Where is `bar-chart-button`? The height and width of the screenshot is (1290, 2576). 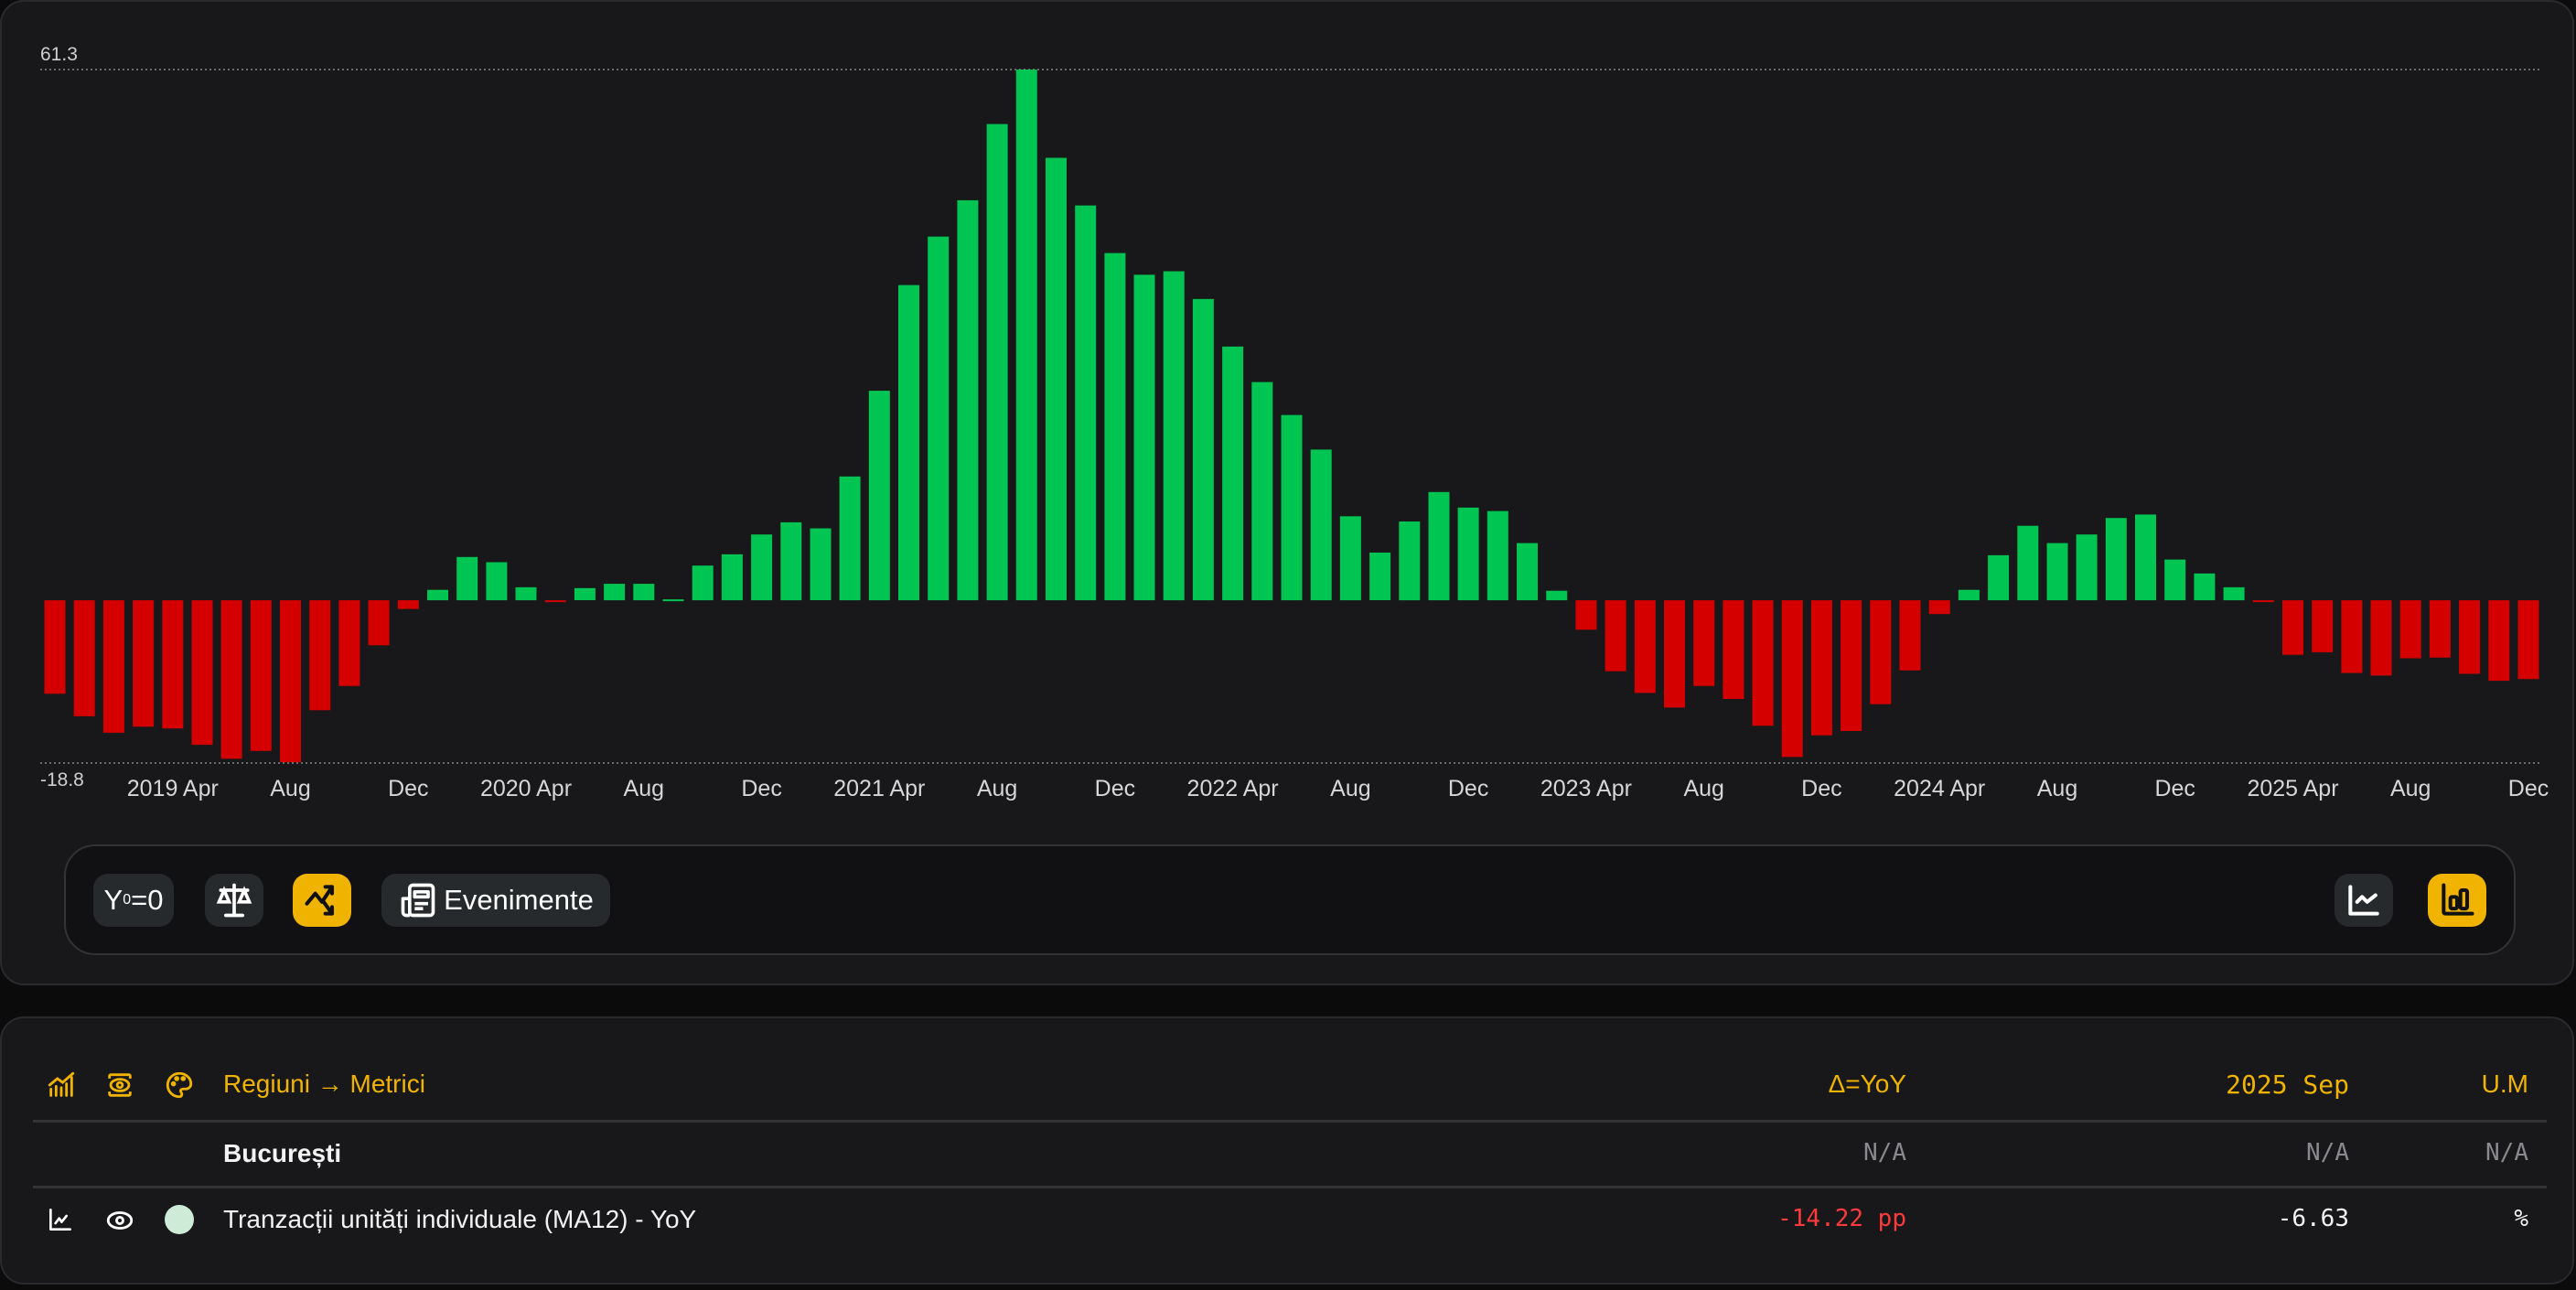 bar-chart-button is located at coordinates (2457, 900).